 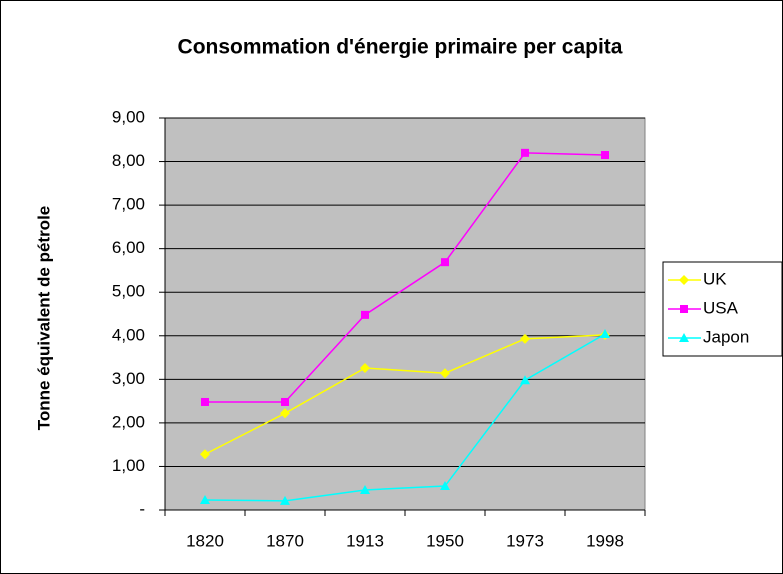 I want to click on x-tick-label: 1913, so click(x=365, y=540).